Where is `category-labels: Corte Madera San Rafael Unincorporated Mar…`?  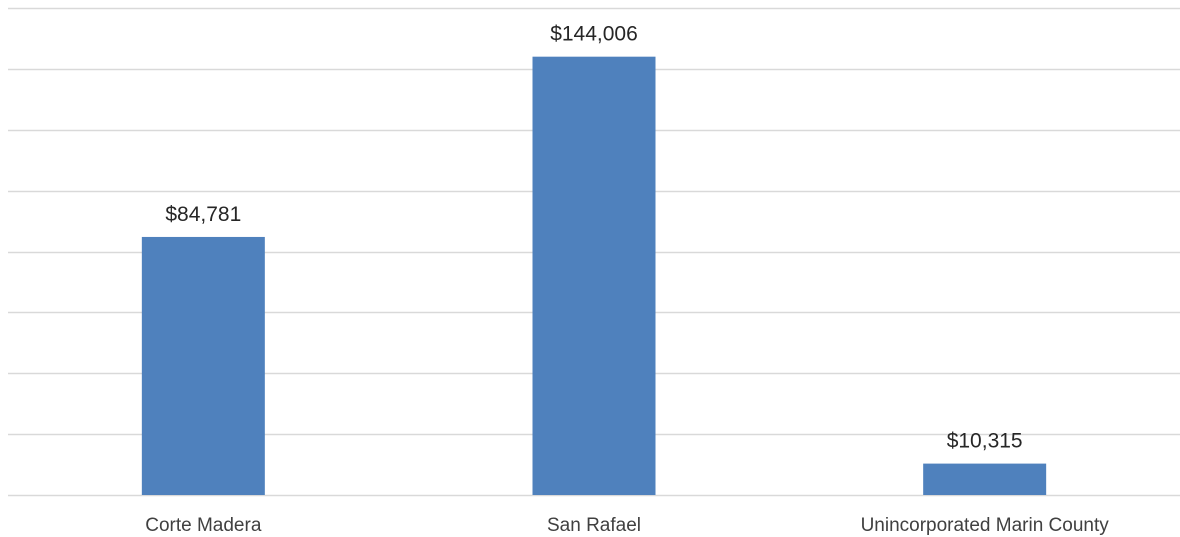
category-labels: Corte Madera San Rafael Unincorporated Mar… is located at coordinates (627, 525).